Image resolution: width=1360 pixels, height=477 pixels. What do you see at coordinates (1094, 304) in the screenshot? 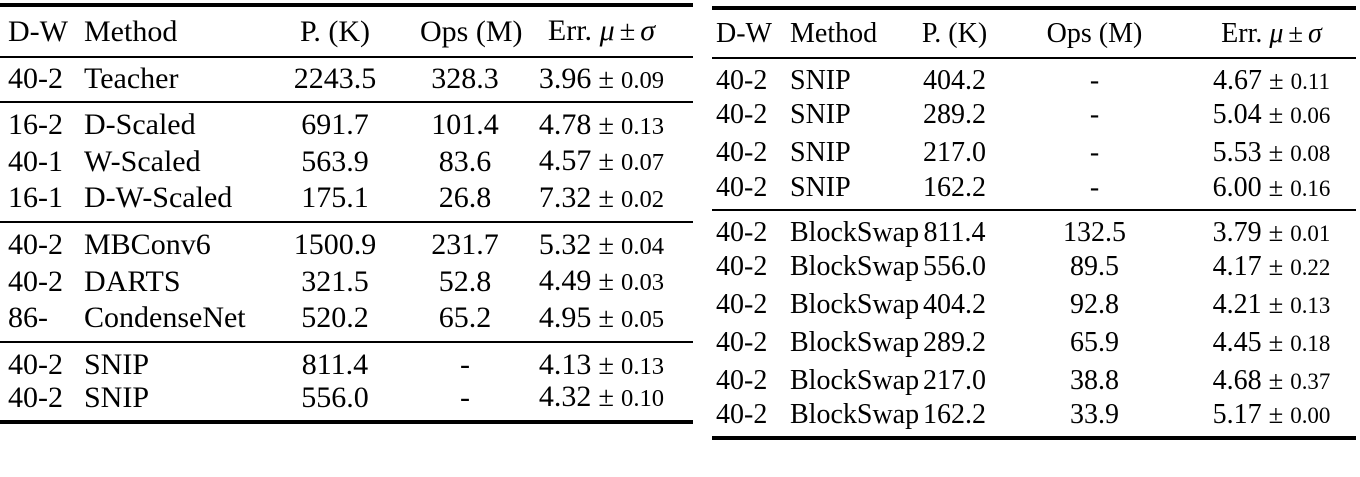
I see `cell-ops: 92.8` at bounding box center [1094, 304].